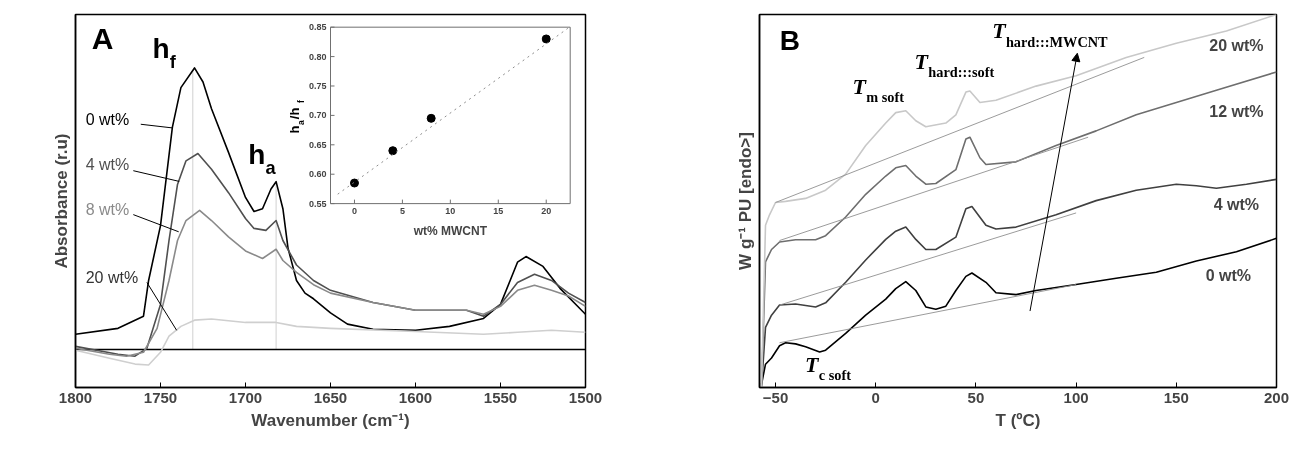 The width and height of the screenshot is (1296, 461). I want to click on x-tick-label: 1800, so click(75, 397).